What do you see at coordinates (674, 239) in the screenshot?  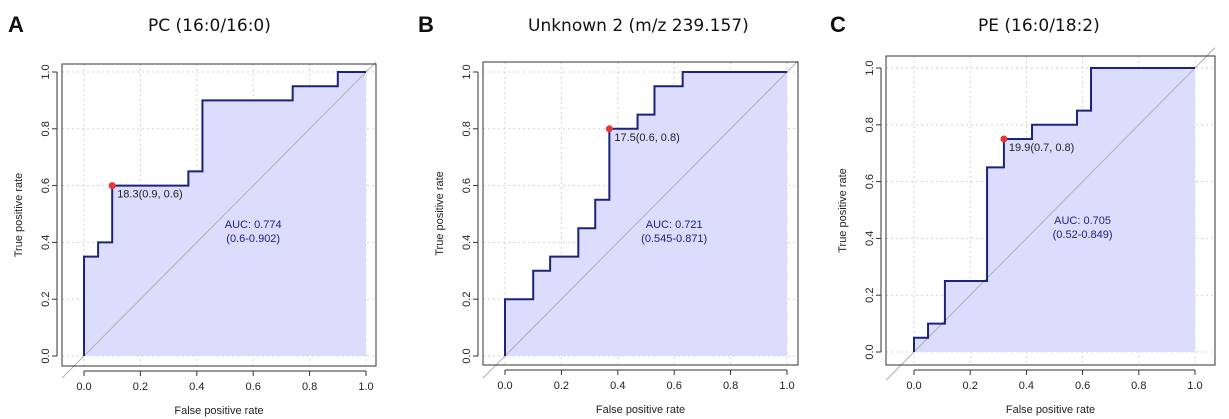 I see `auc-ci-label: (0.545-0.871)` at bounding box center [674, 239].